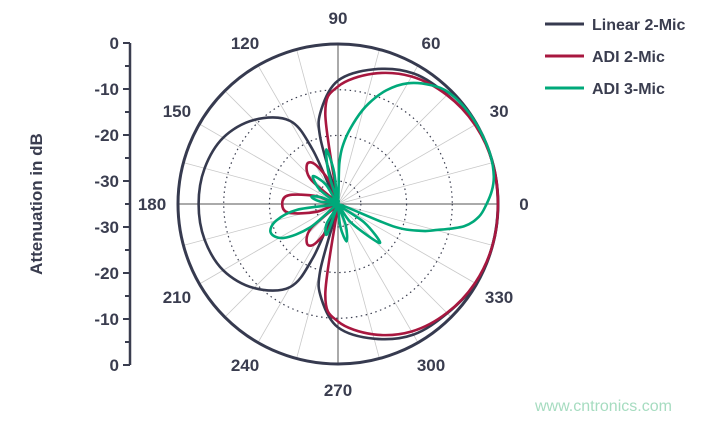  Describe the element at coordinates (36, 204) in the screenshot. I see `y-axis-label: Attenuation in dB` at that location.